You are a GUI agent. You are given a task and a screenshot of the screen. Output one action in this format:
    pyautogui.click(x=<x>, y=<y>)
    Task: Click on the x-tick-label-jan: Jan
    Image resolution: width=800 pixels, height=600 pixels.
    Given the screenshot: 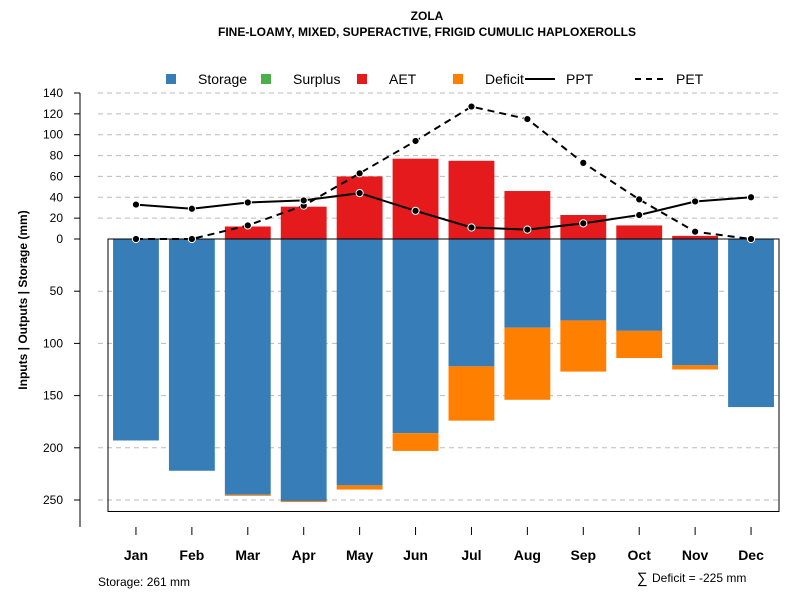 What is the action you would take?
    pyautogui.click(x=136, y=555)
    